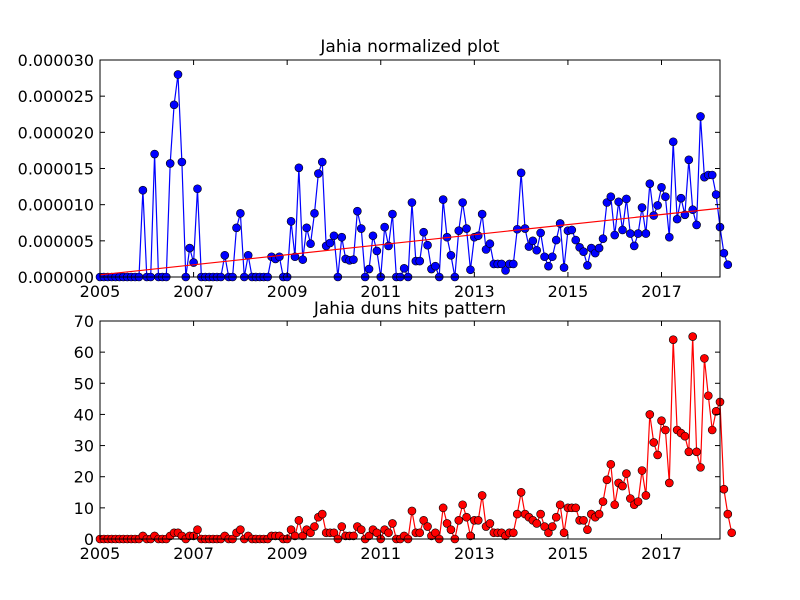  Describe the element at coordinates (100, 553) in the screenshot. I see `x-tick-label: 2005` at that location.